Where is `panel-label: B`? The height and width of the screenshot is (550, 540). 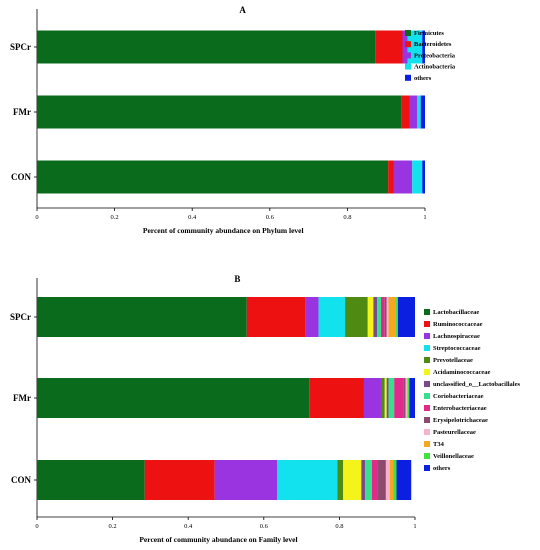
panel-label: B is located at coordinates (237, 279).